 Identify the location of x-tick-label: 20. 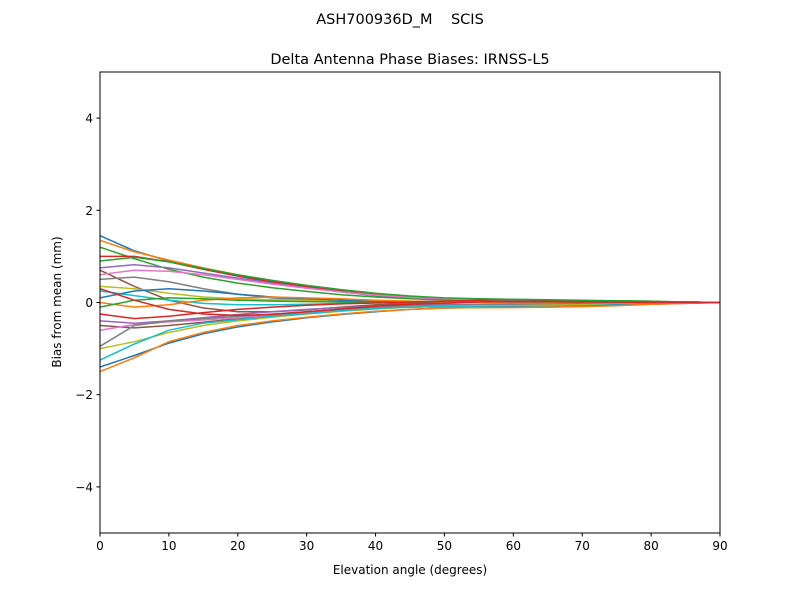
(237, 546).